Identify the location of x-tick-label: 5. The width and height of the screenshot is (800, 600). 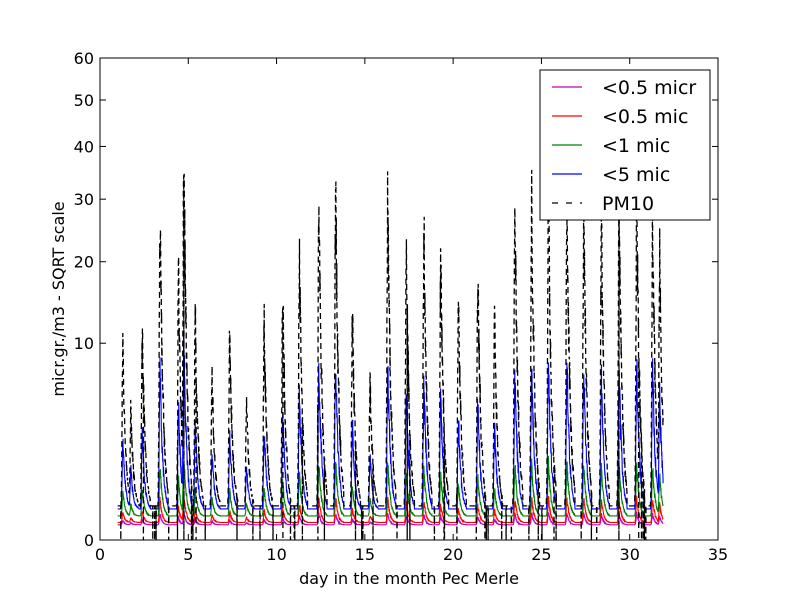
(188, 554).